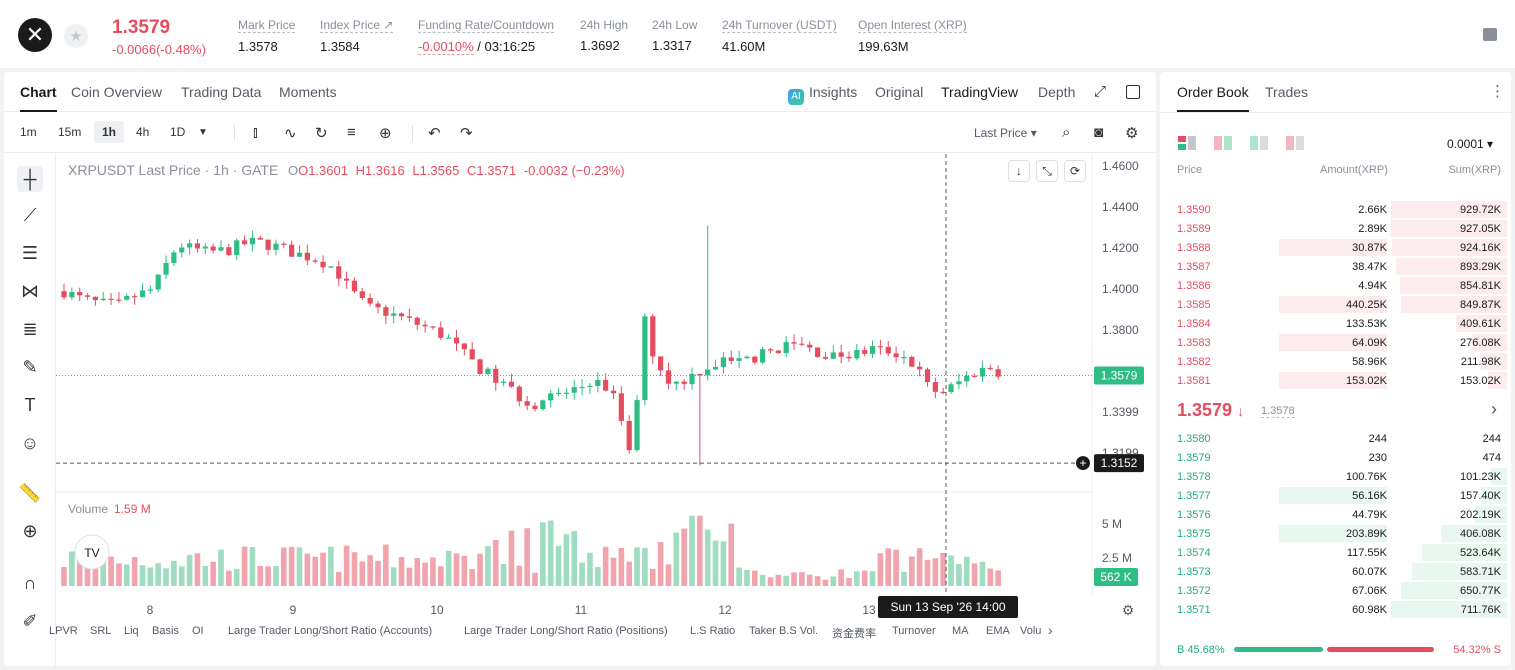 This screenshot has height=670, width=1515. I want to click on indicator-item: L.S Ratio, so click(713, 631).